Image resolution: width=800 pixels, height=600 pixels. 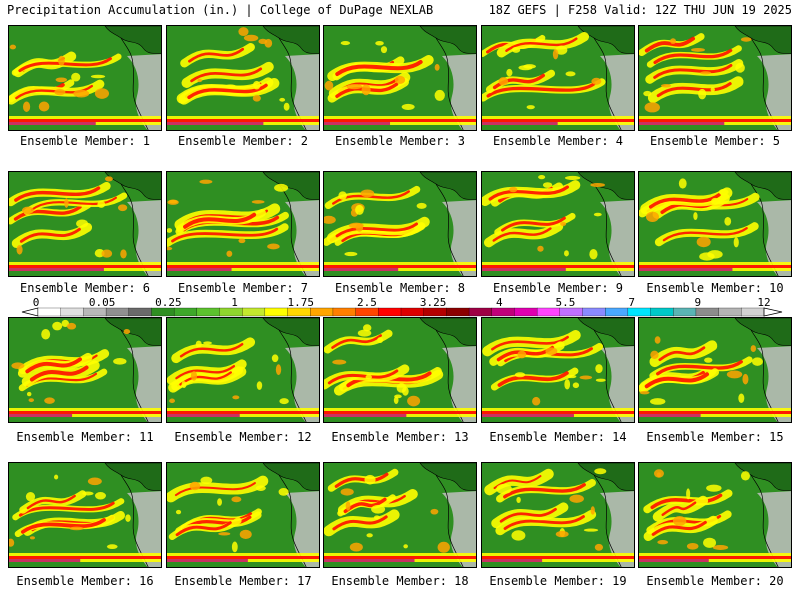 I want to click on colorbar-tick-label: 12, so click(x=763, y=302).